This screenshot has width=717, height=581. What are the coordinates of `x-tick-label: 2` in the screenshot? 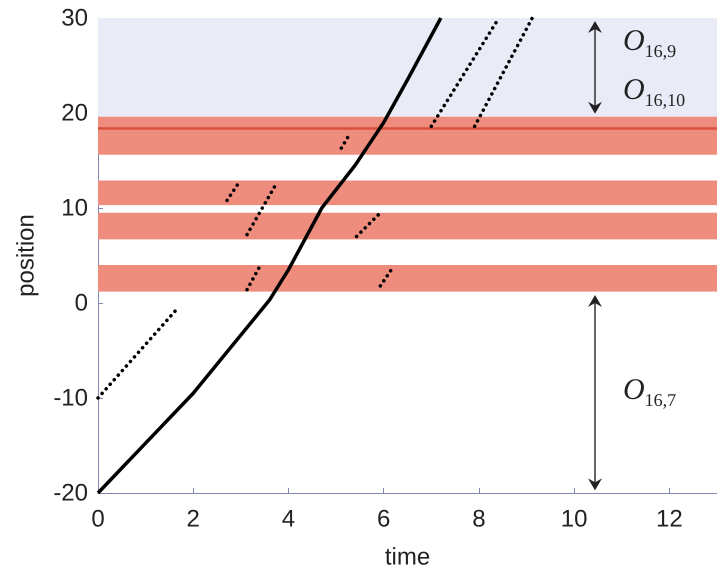 It's located at (193, 519).